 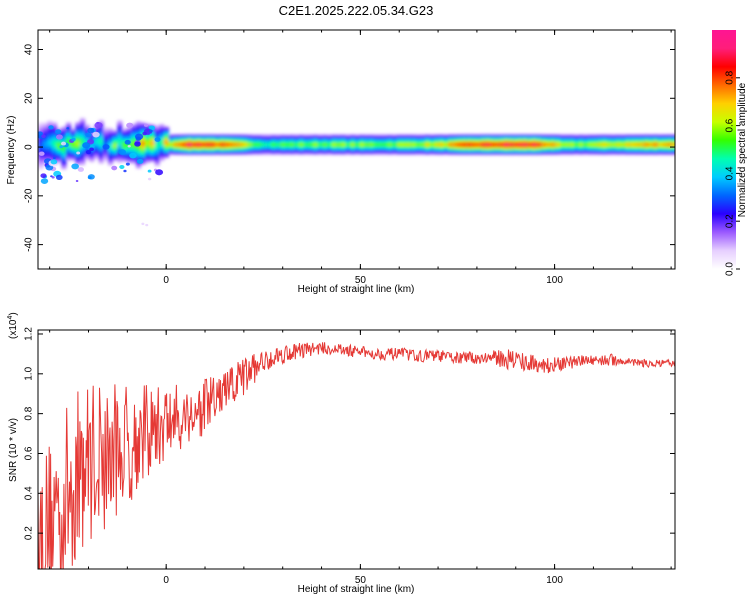 I want to click on spectrogram-y-tick-label: 40, so click(x=29, y=50).